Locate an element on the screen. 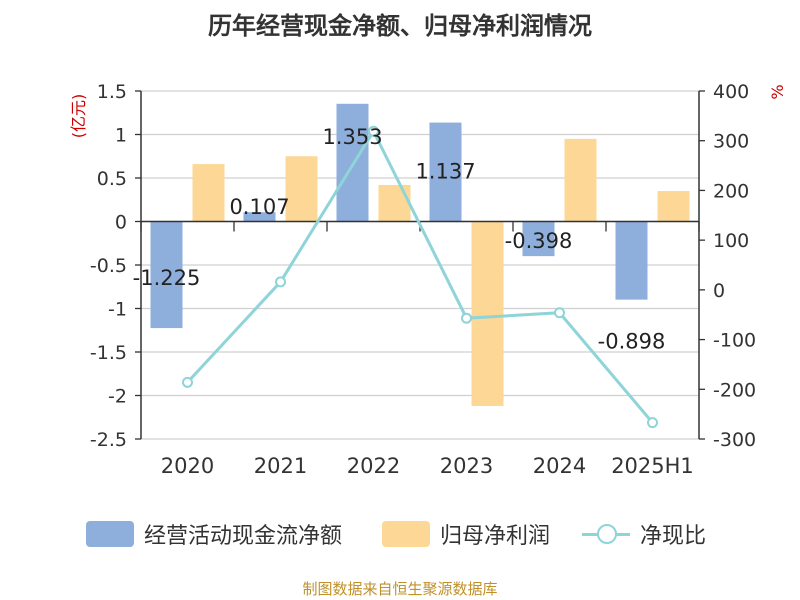 This screenshot has height=600, width=800. legend-swatch-netprofit is located at coordinates (406, 534).